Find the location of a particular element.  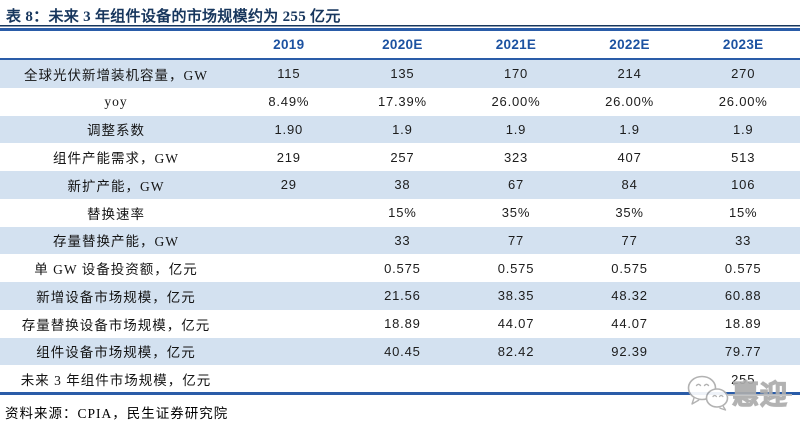

cell-value: 255 is located at coordinates (743, 379).